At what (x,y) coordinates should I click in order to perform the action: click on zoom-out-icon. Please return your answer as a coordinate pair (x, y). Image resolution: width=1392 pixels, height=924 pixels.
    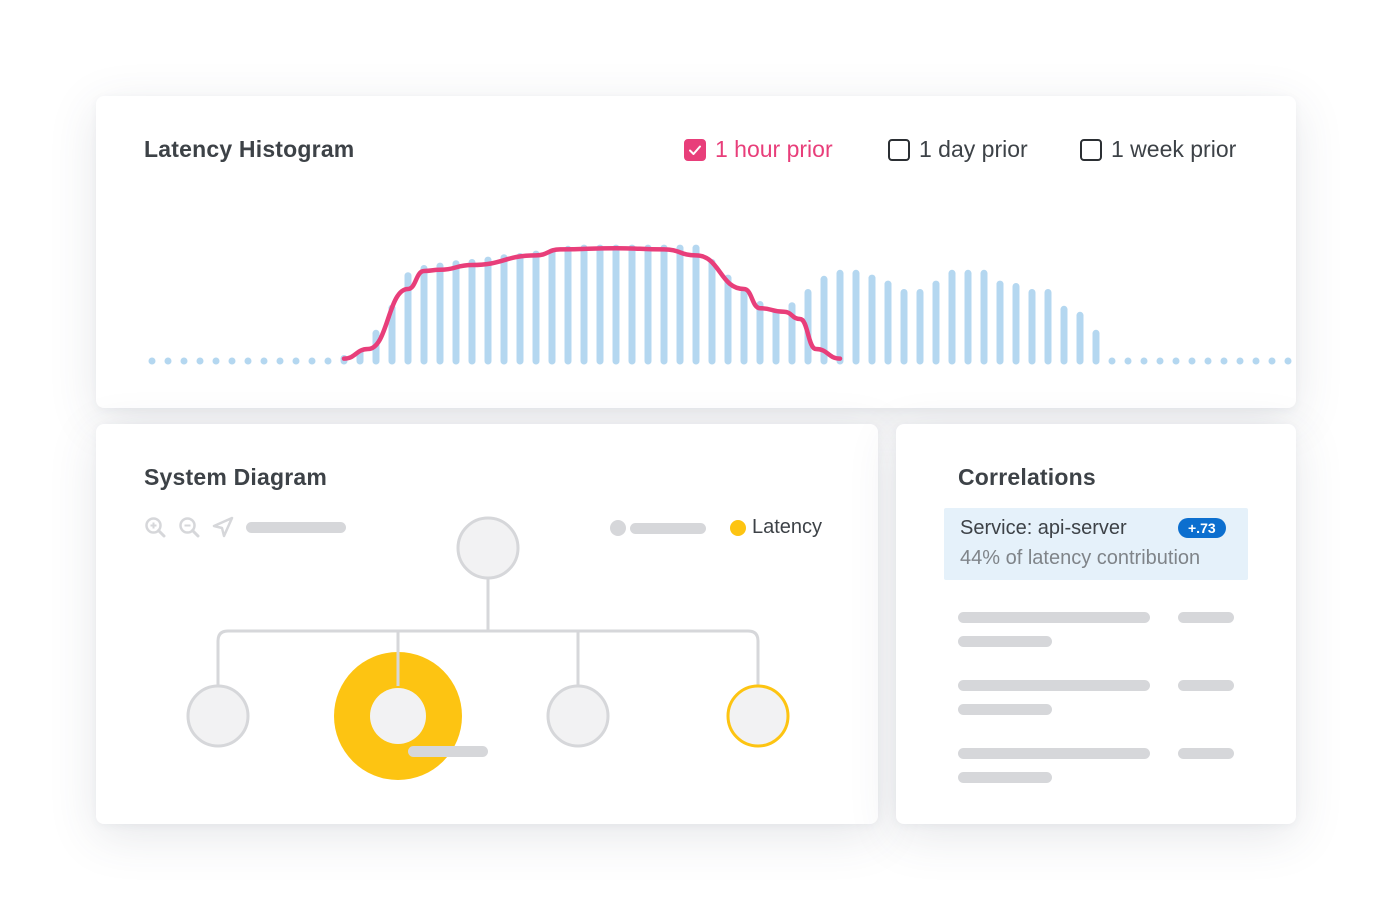
    Looking at the image, I should click on (189, 527).